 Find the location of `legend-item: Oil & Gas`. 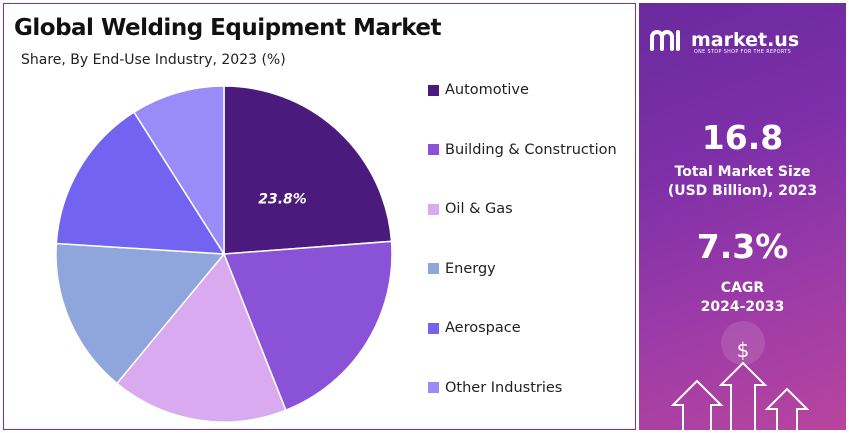

legend-item: Oil & Gas is located at coordinates (470, 209).